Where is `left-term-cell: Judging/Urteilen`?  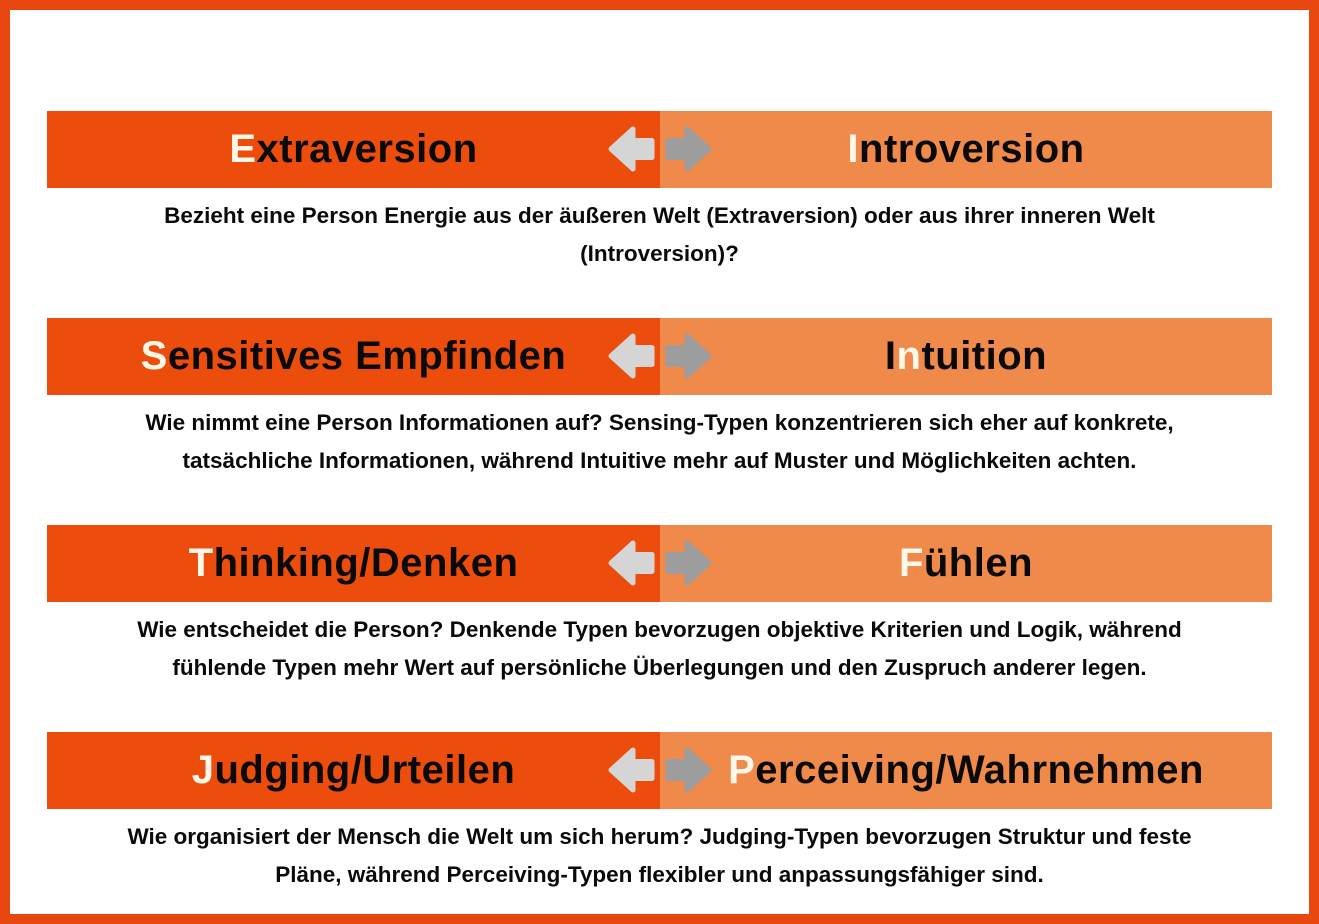 left-term-cell: Judging/Urteilen is located at coordinates (353, 770).